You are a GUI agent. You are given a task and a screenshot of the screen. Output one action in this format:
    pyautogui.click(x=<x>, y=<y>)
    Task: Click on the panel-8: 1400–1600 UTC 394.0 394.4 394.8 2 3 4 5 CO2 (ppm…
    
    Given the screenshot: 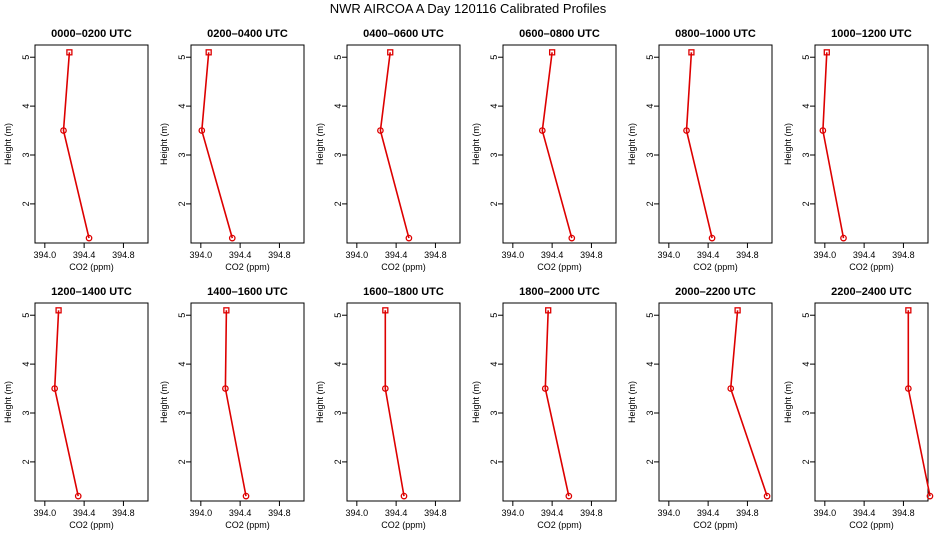 What is the action you would take?
    pyautogui.click(x=232, y=408)
    